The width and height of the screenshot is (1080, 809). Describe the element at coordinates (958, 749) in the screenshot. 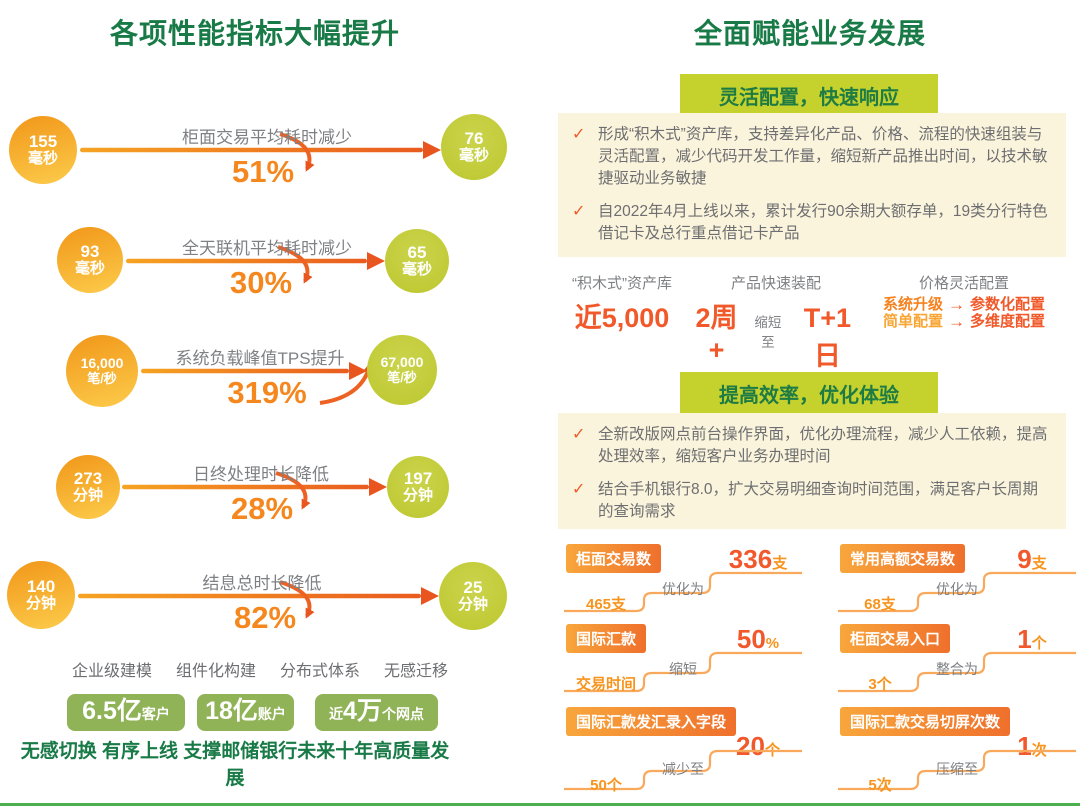

I see `step-chart-remittance-screens: 国际汇款交易切屏次数 1次 压缩至 5次` at that location.